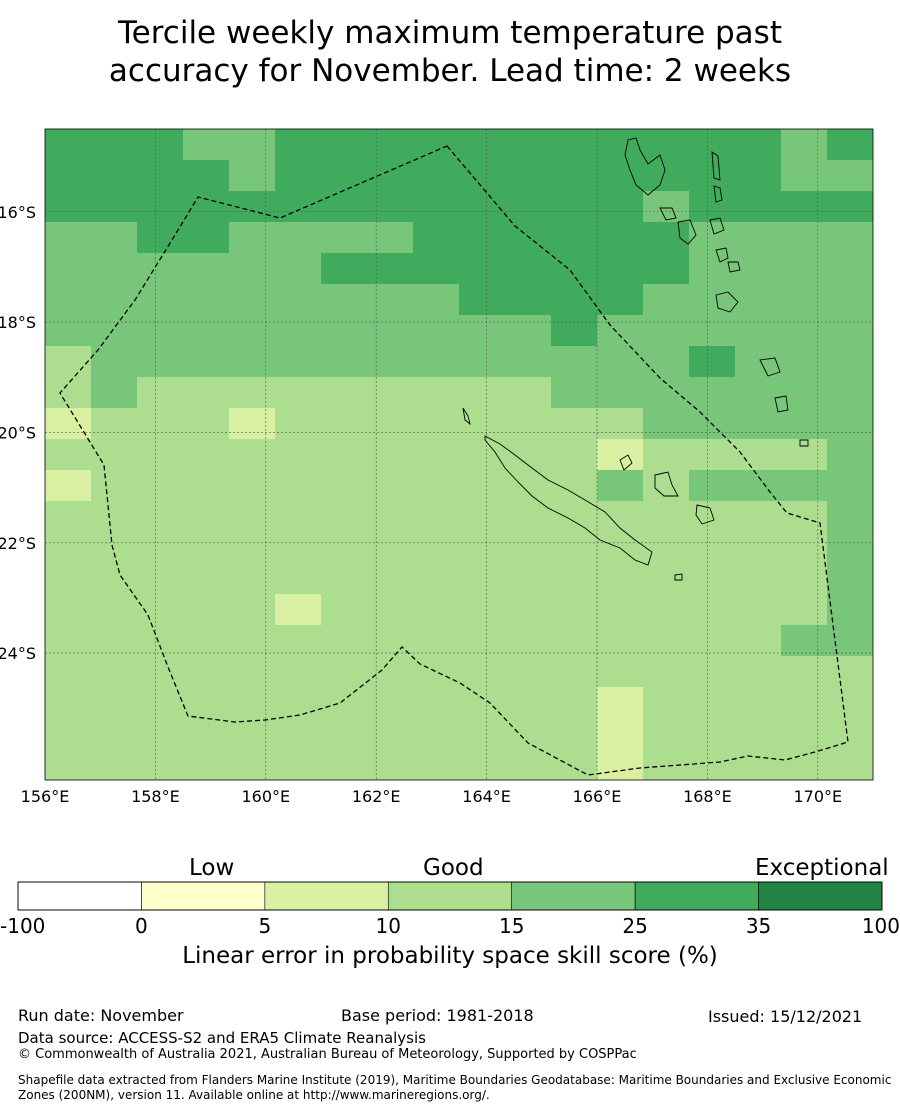 The width and height of the screenshot is (900, 1110). What do you see at coordinates (722, 255) in the screenshot?
I see `vanuatu-island-b` at bounding box center [722, 255].